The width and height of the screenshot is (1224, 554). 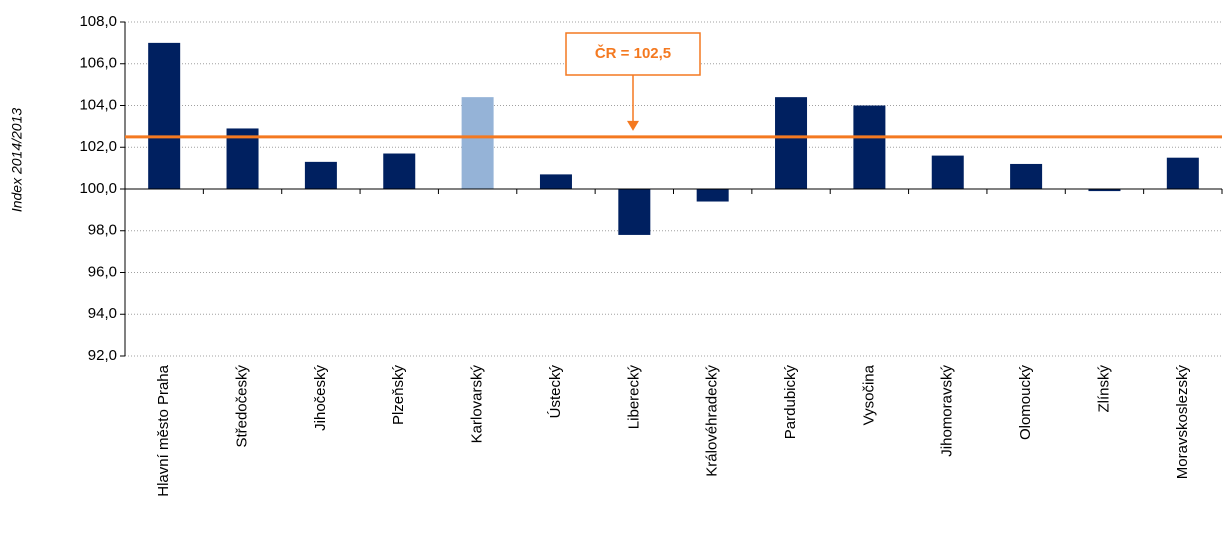 I want to click on x-tick-label: Moravskoslezský, so click(x=1182, y=422).